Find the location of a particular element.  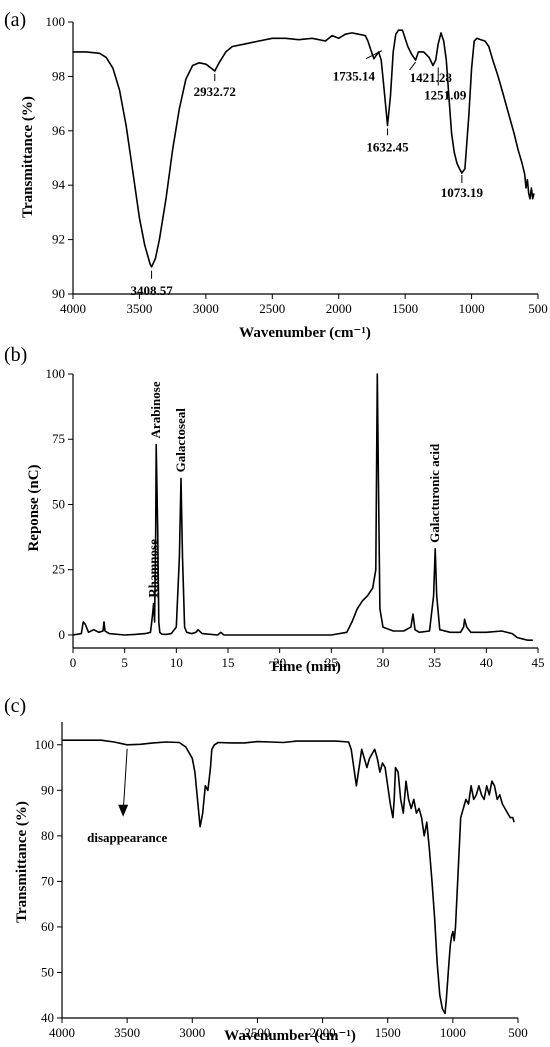

panel-b-x-tick-label: 40 is located at coordinates (486, 662).